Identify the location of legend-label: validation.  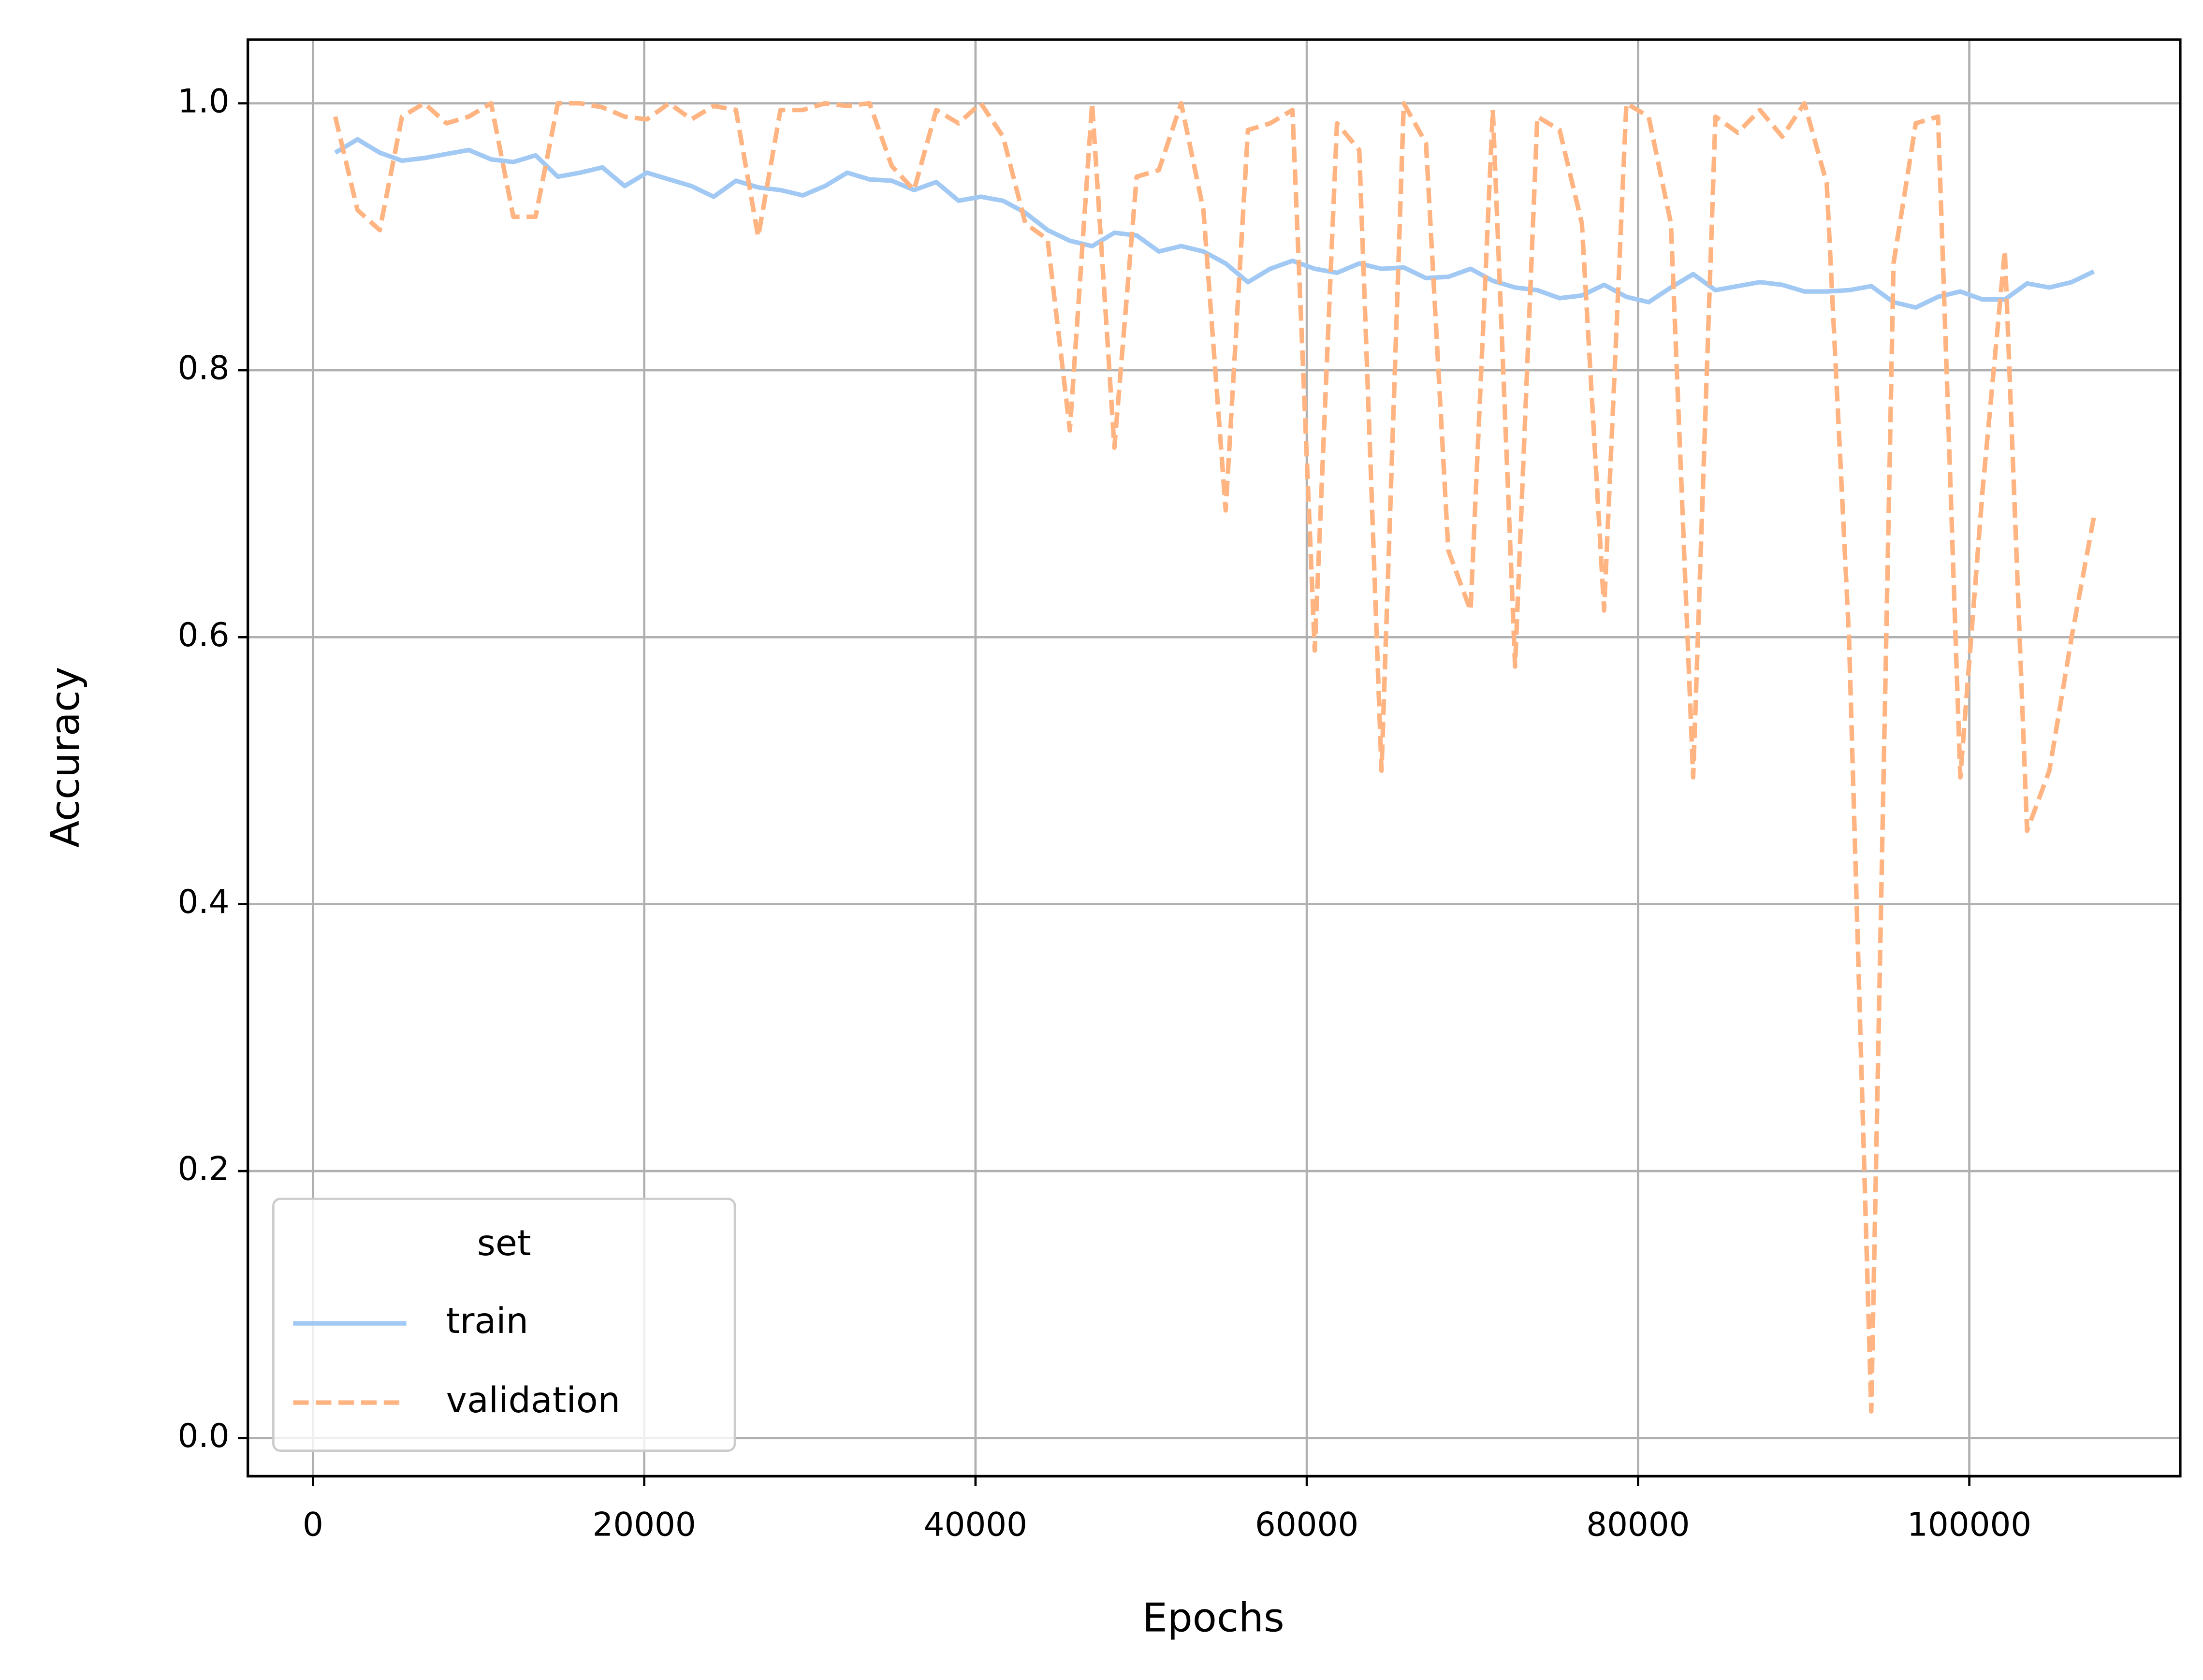
(533, 1401).